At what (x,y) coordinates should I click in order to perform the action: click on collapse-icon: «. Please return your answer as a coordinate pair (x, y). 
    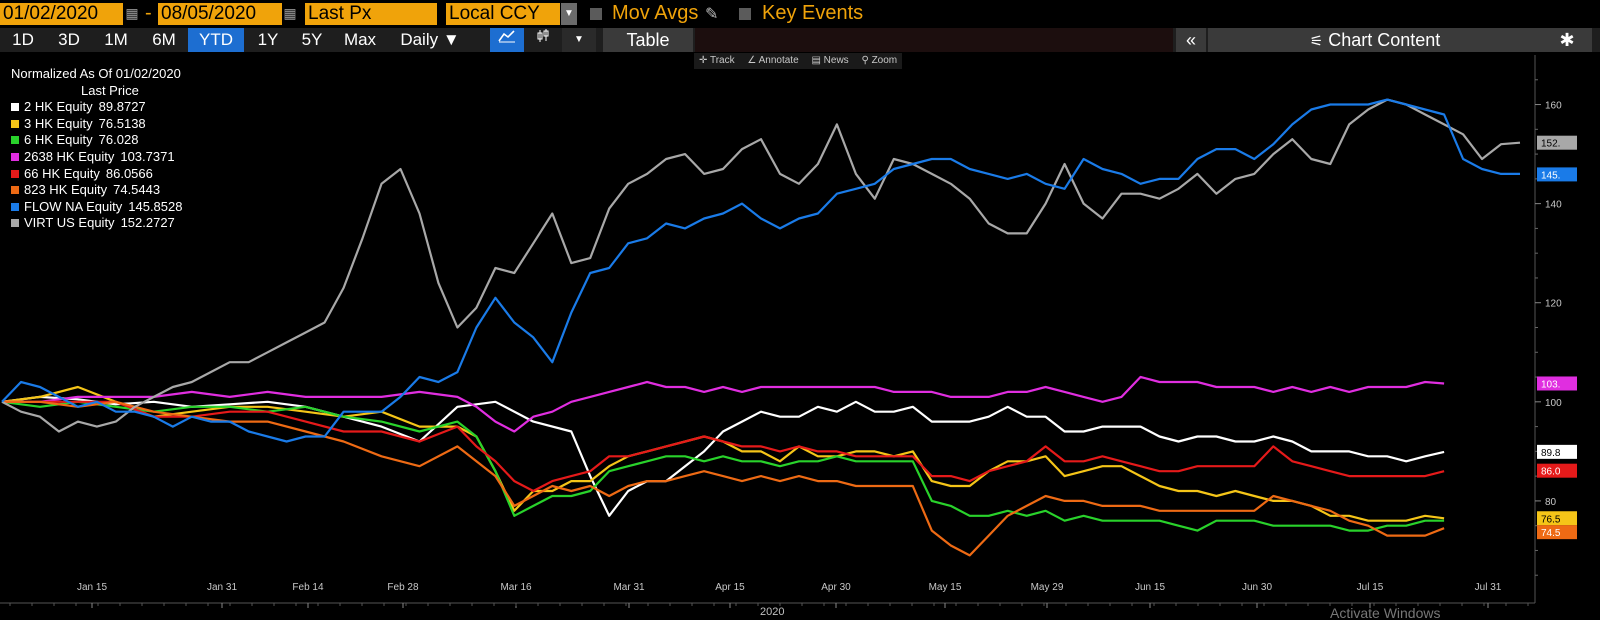
    Looking at the image, I should click on (1191, 40).